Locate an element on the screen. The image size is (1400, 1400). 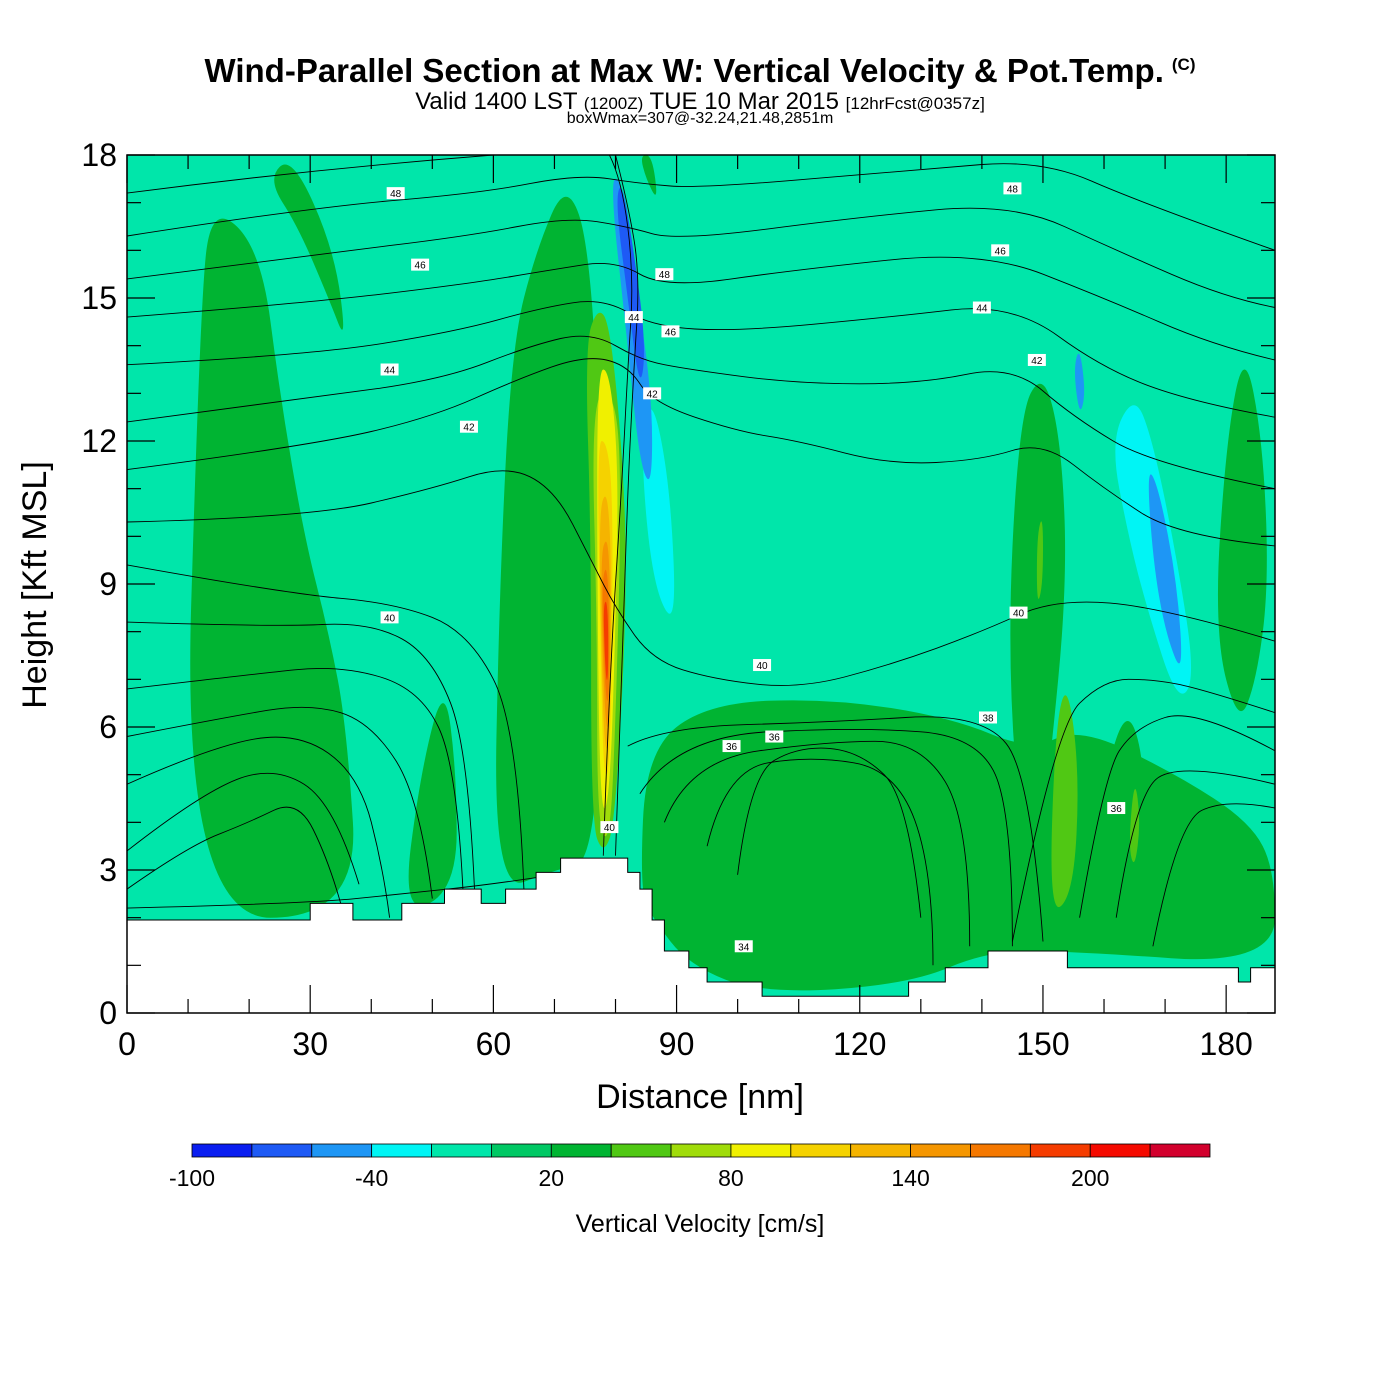
x-tick-label: 60 is located at coordinates (494, 1044).